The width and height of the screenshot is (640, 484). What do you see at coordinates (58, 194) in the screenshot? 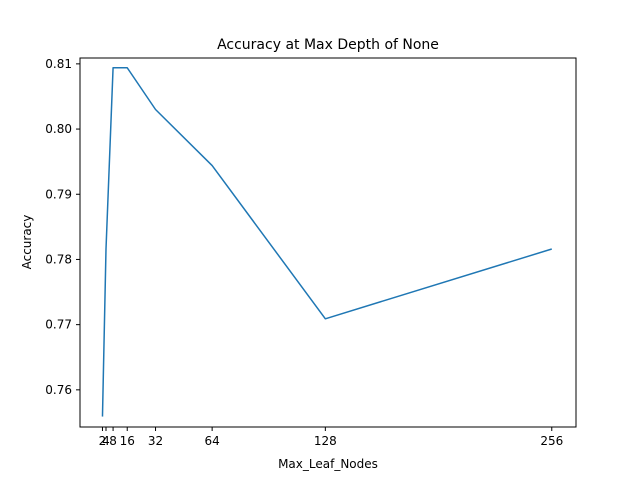
I see `y-tick-label: 0.79` at bounding box center [58, 194].